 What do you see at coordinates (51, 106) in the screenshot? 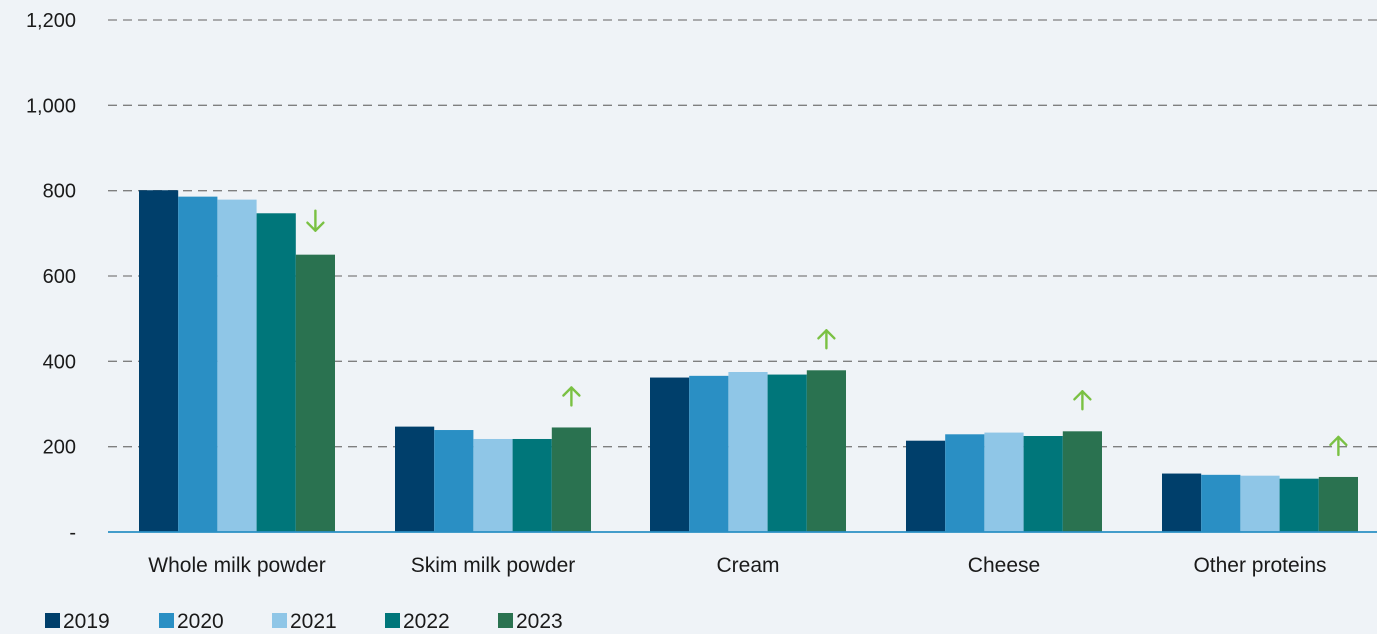
I see `y-tick-label: 1,000` at bounding box center [51, 106].